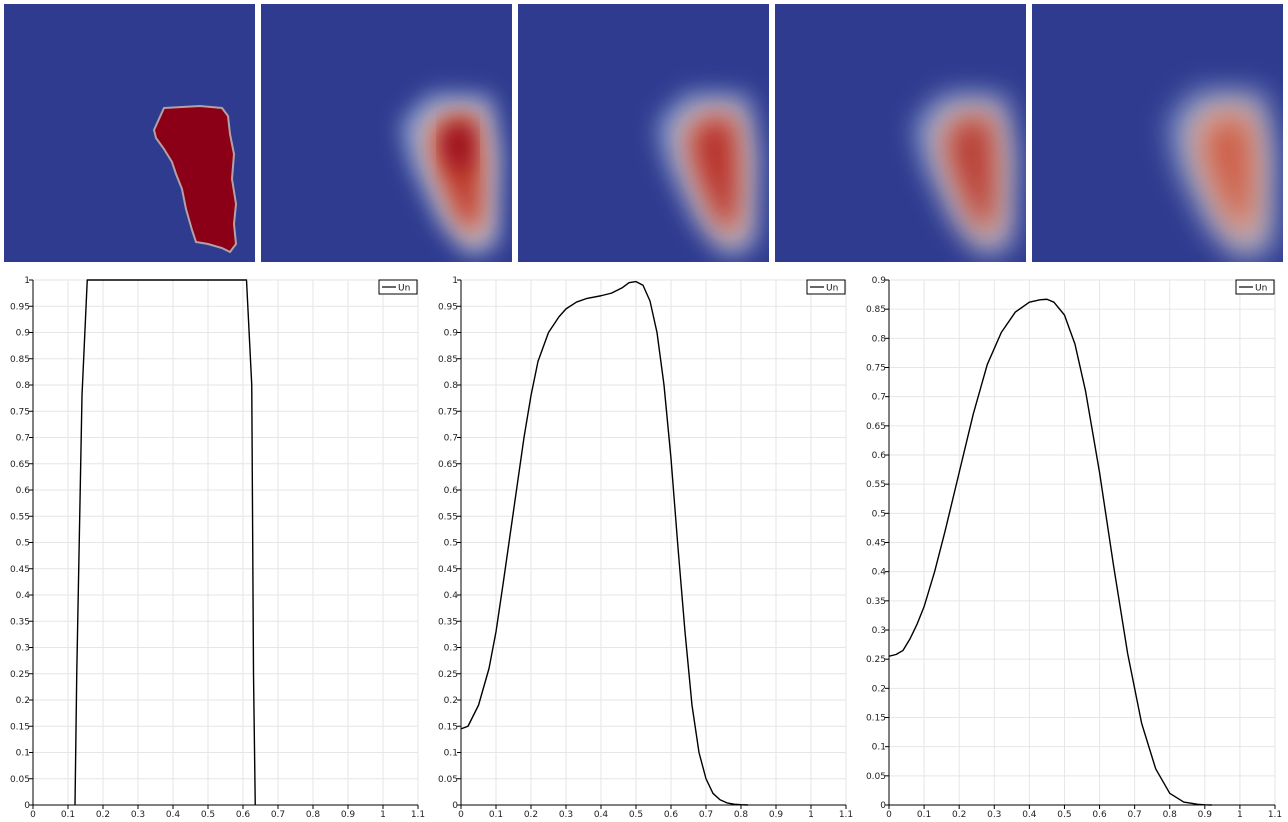  I want to click on field-blob, so click(195, 179).